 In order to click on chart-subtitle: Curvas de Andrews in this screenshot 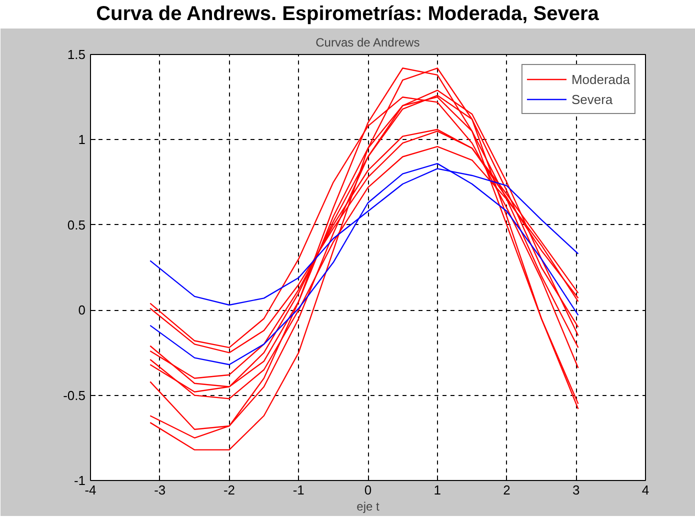, I will do `click(368, 43)`.